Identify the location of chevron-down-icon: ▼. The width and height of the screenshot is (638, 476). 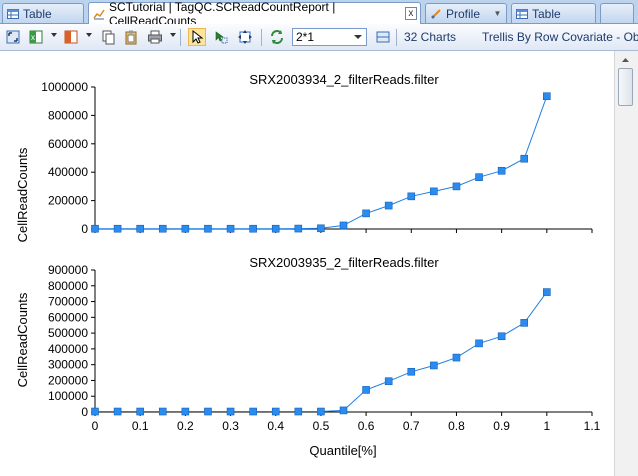
(497, 13).